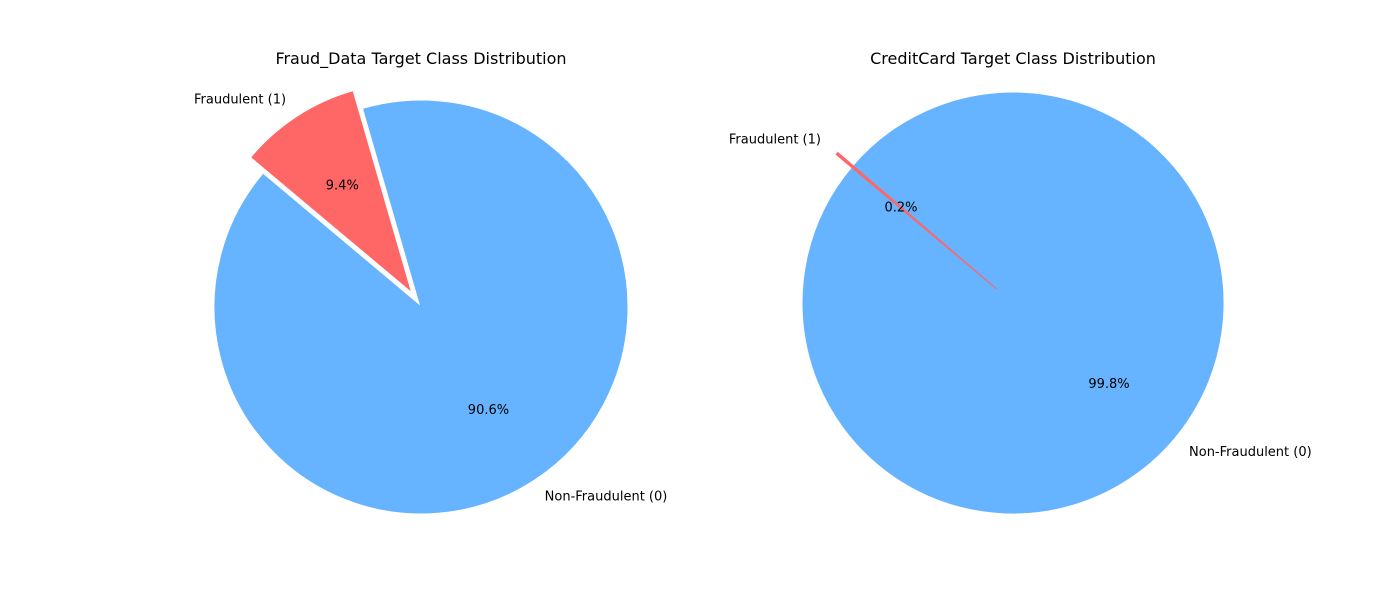 This screenshot has width=1400, height=600. Describe the element at coordinates (488, 410) in the screenshot. I see `pct-label-non-fraudulent-0: 90.6%` at that location.